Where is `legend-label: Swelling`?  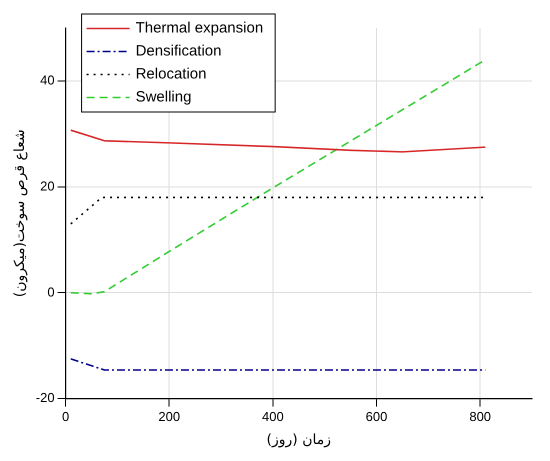
legend-label: Swelling is located at coordinates (164, 97).